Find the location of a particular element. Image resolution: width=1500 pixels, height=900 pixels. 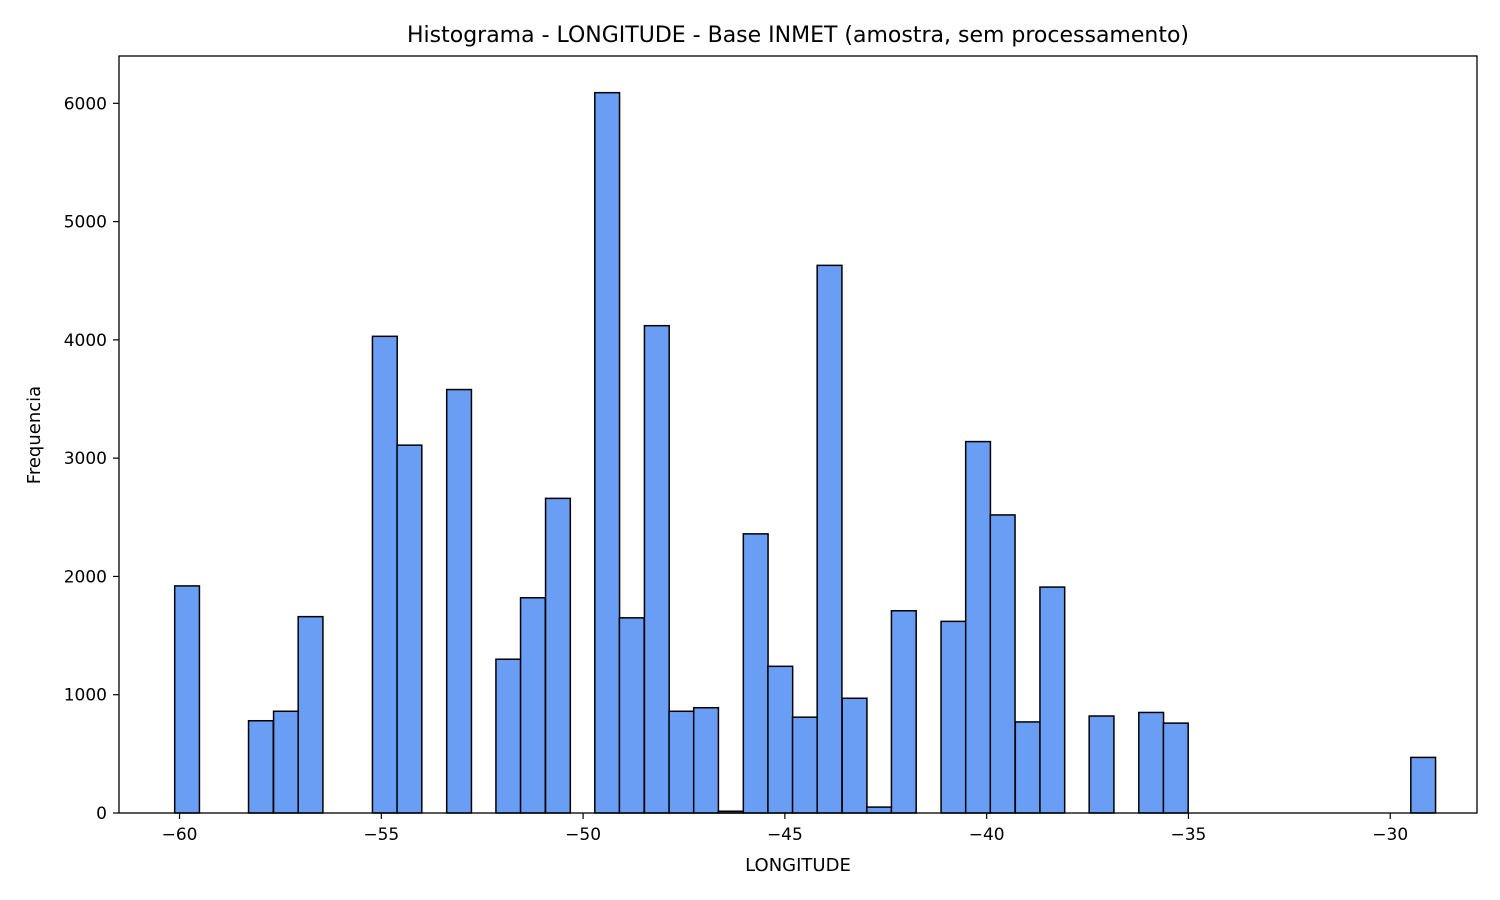

y-tick-label-5: 5000 is located at coordinates (85, 223).